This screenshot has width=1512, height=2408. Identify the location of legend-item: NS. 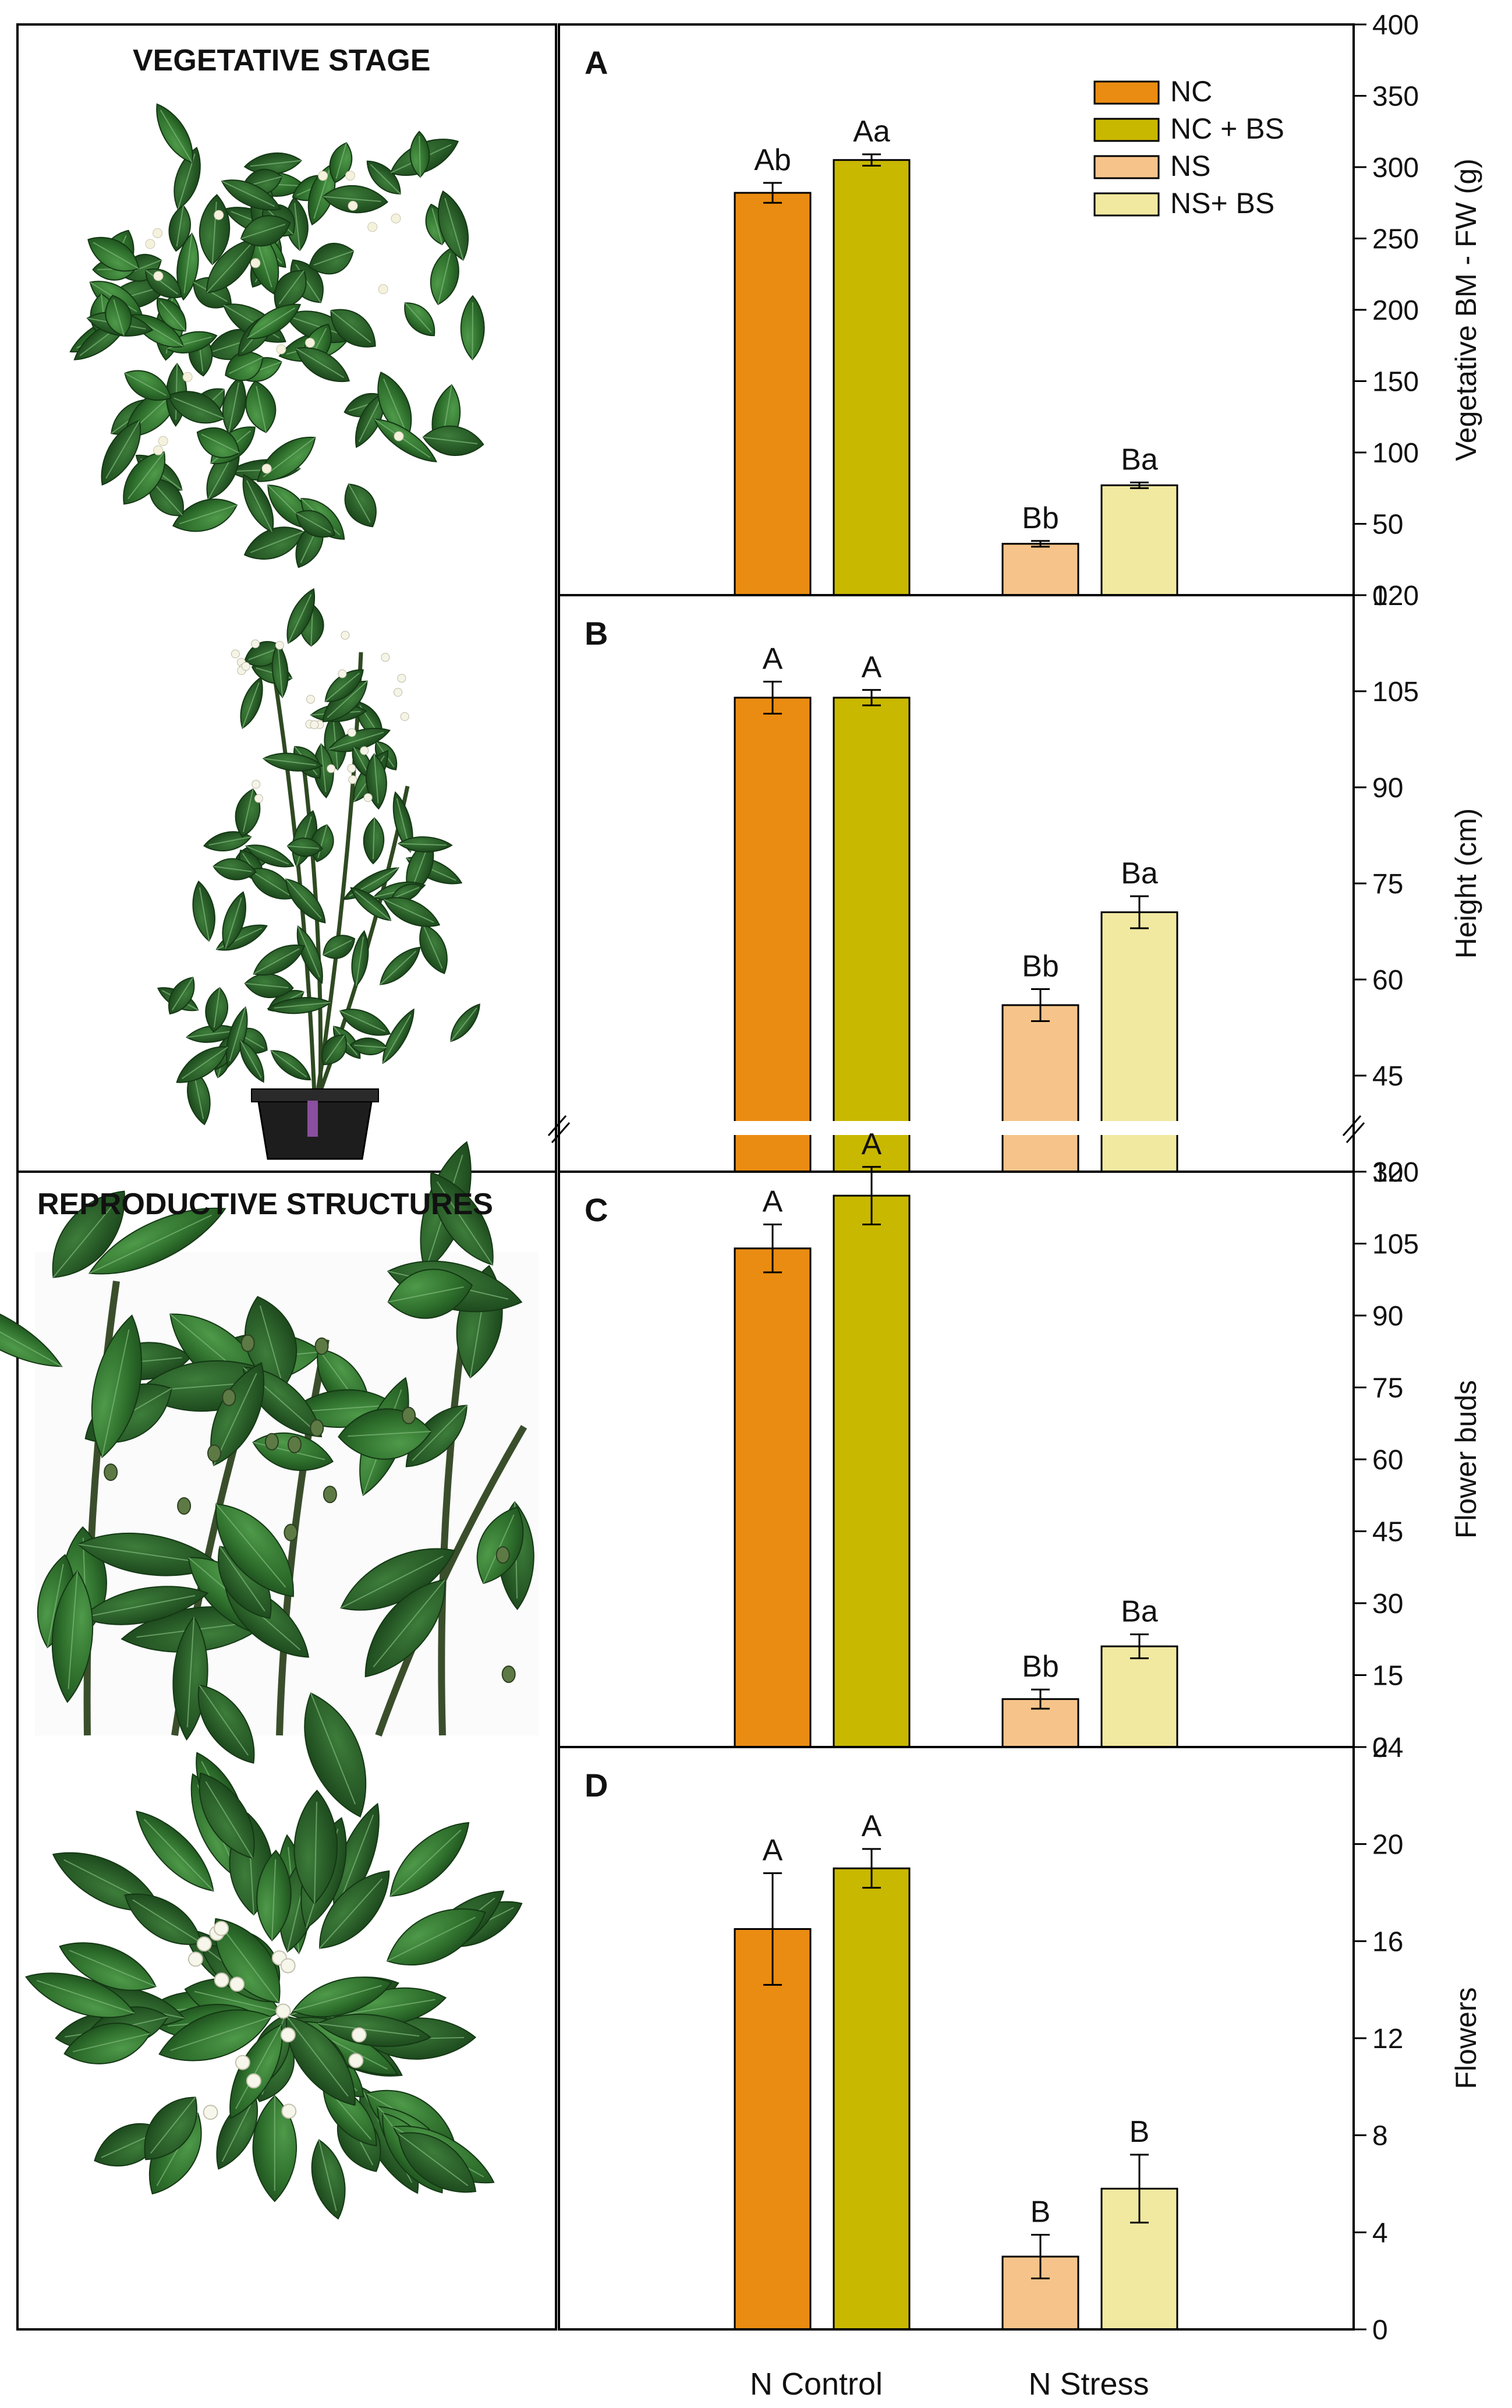
(1152, 166).